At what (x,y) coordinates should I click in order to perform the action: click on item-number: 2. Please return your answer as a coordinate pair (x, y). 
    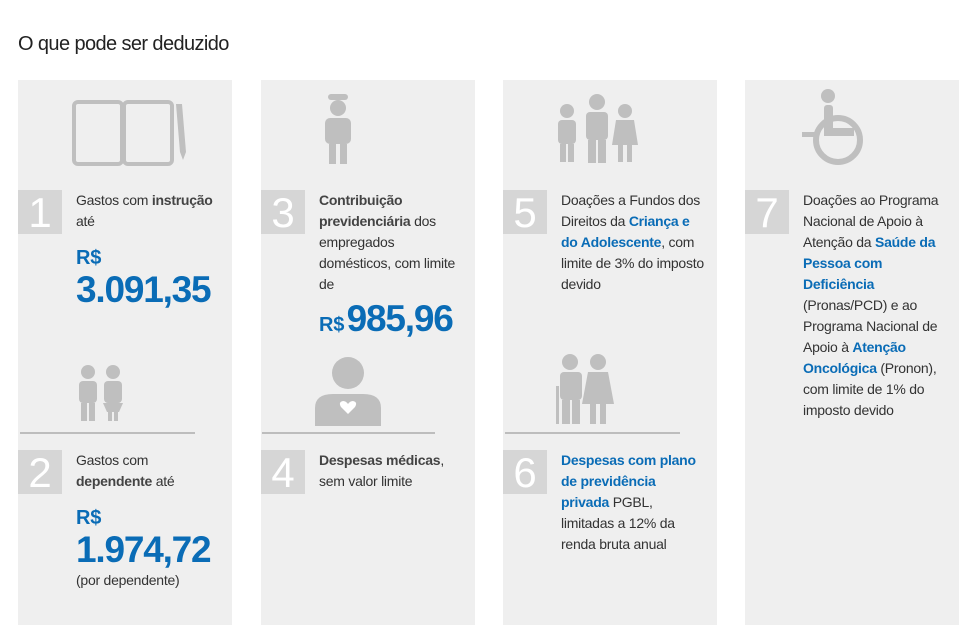
    Looking at the image, I should click on (40, 473).